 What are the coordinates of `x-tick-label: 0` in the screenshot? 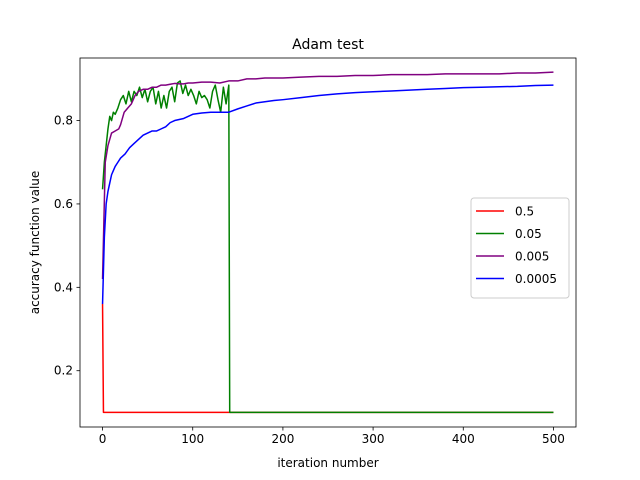 It's located at (103, 439).